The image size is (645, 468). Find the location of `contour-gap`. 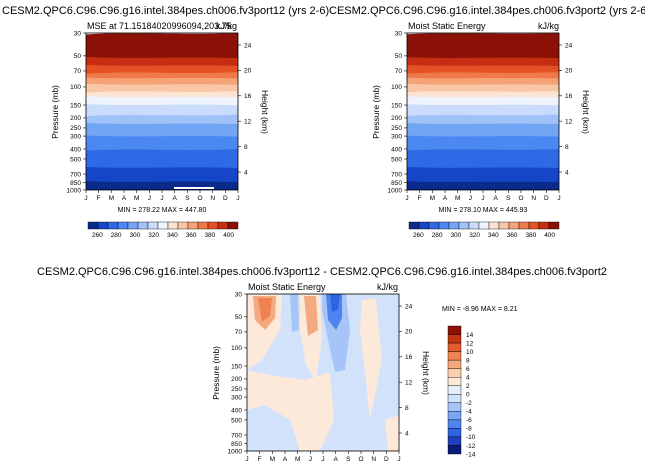

contour-gap is located at coordinates (194, 188).